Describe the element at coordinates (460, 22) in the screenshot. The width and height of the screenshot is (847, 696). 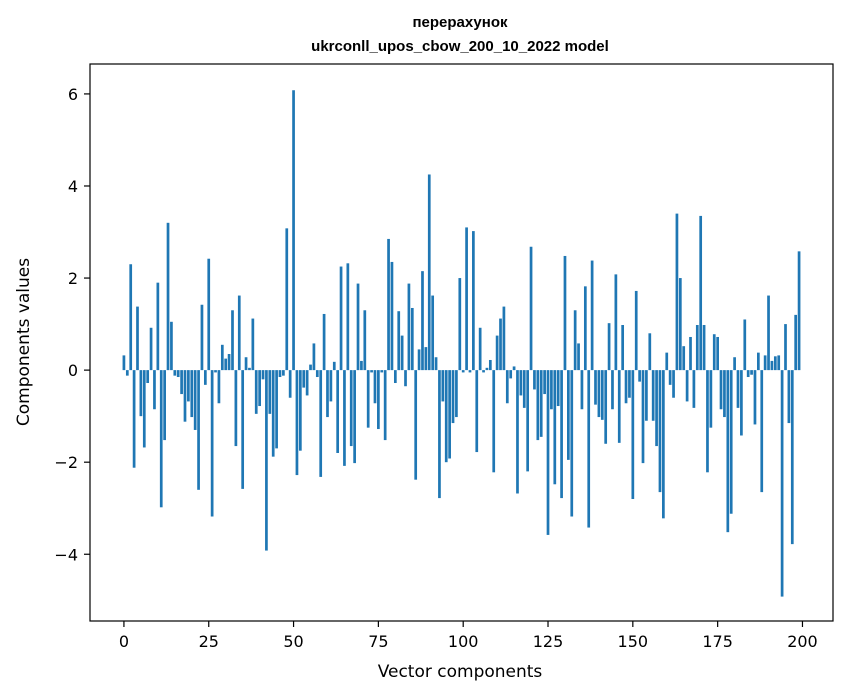
I see `chart-title: перерахунок` at that location.